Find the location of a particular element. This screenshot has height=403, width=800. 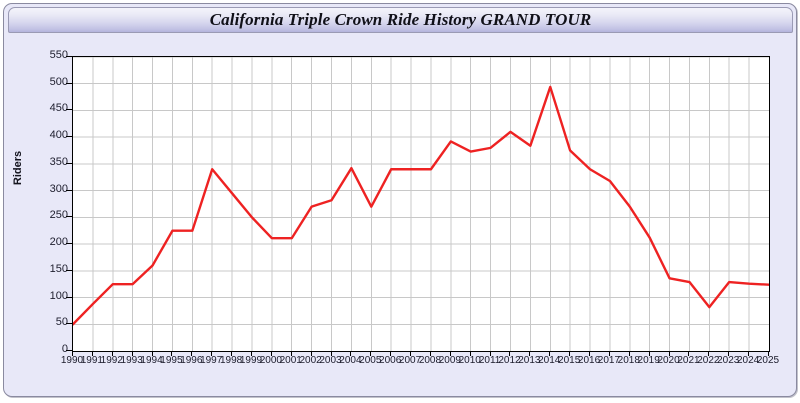

x-axis-tick-label: 2016 is located at coordinates (589, 360).